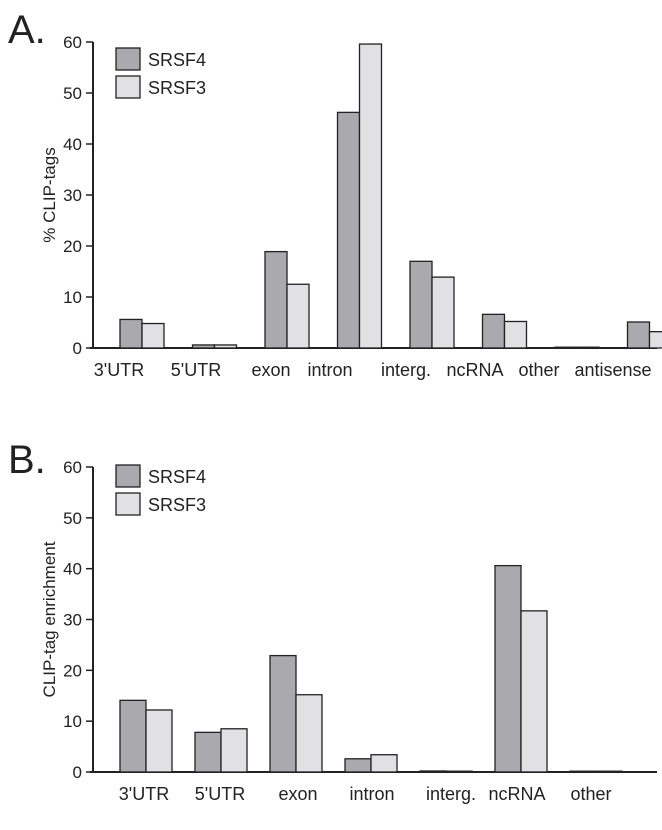 The image size is (662, 830). What do you see at coordinates (639, 335) in the screenshot?
I see `bar-srsf4-antisense` at bounding box center [639, 335].